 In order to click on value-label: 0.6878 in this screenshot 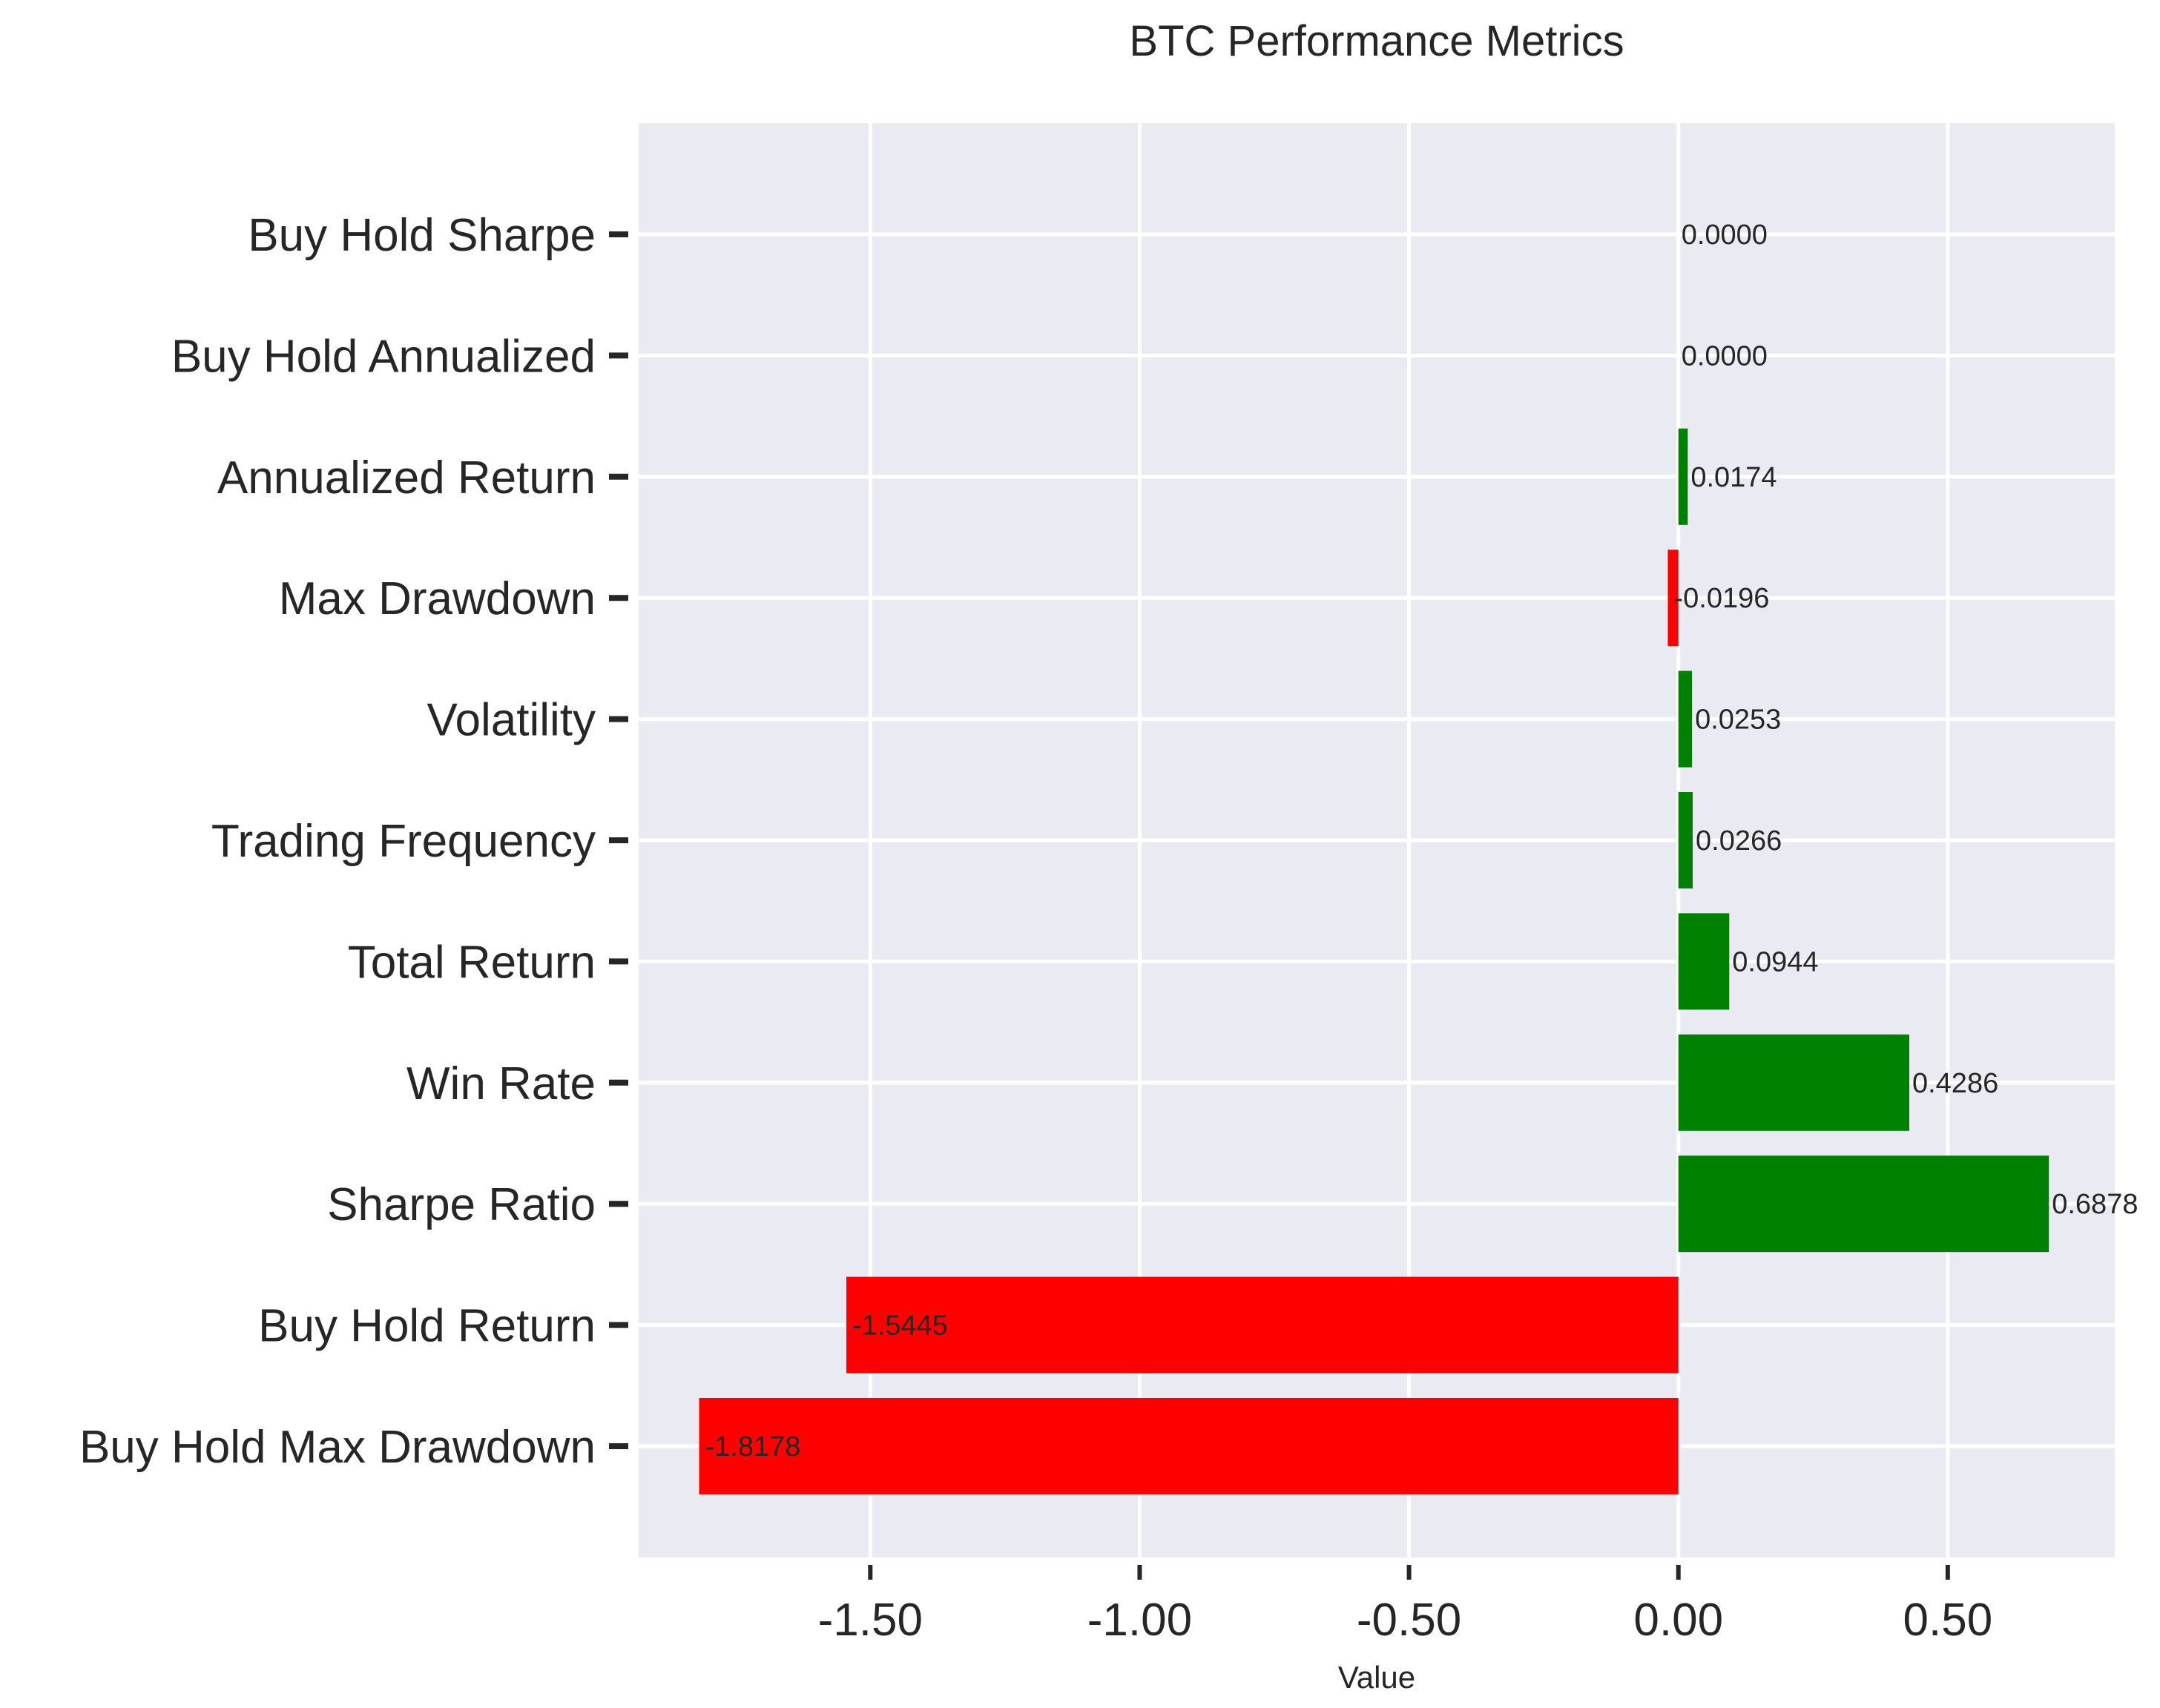, I will do `click(2095, 1204)`.